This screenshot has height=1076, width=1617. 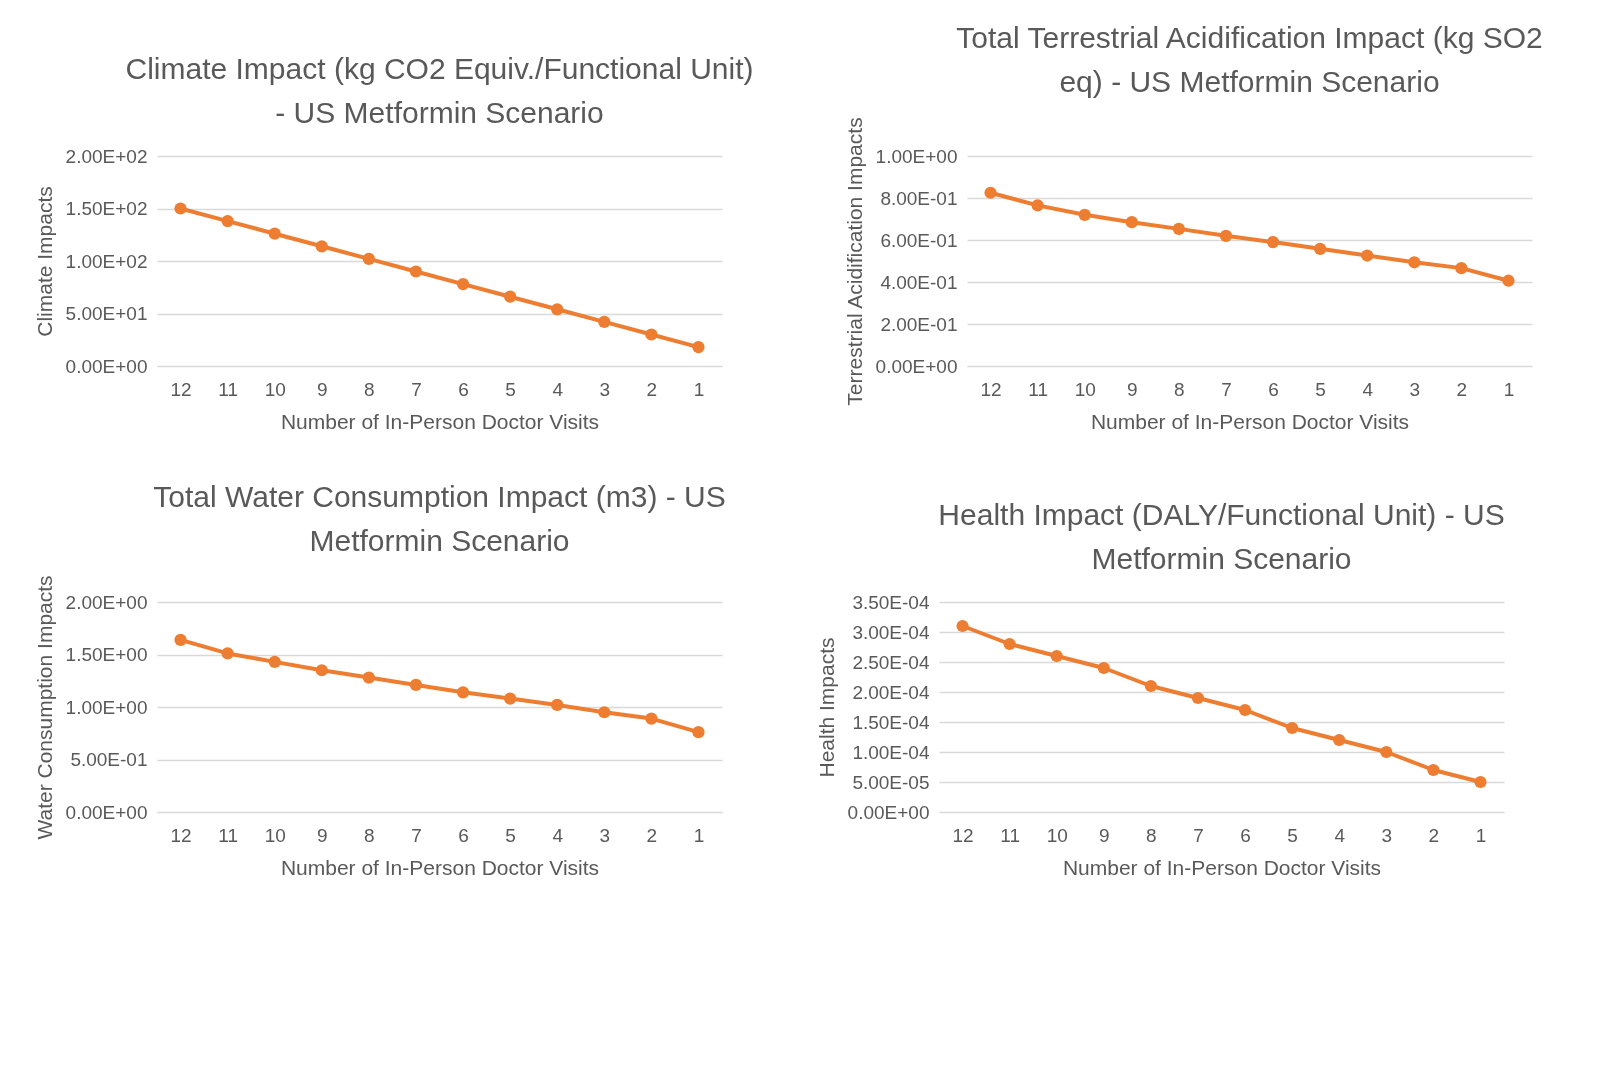 I want to click on x-tick-label: 3, so click(x=605, y=835).